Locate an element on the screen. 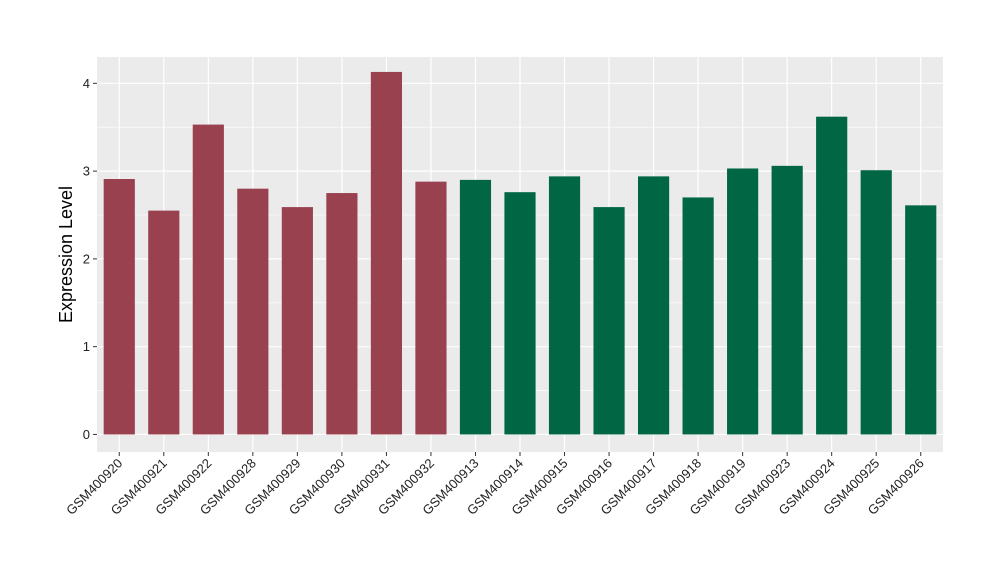 This screenshot has width=1000, height=580. y-tick-label: 2 is located at coordinates (86, 258).